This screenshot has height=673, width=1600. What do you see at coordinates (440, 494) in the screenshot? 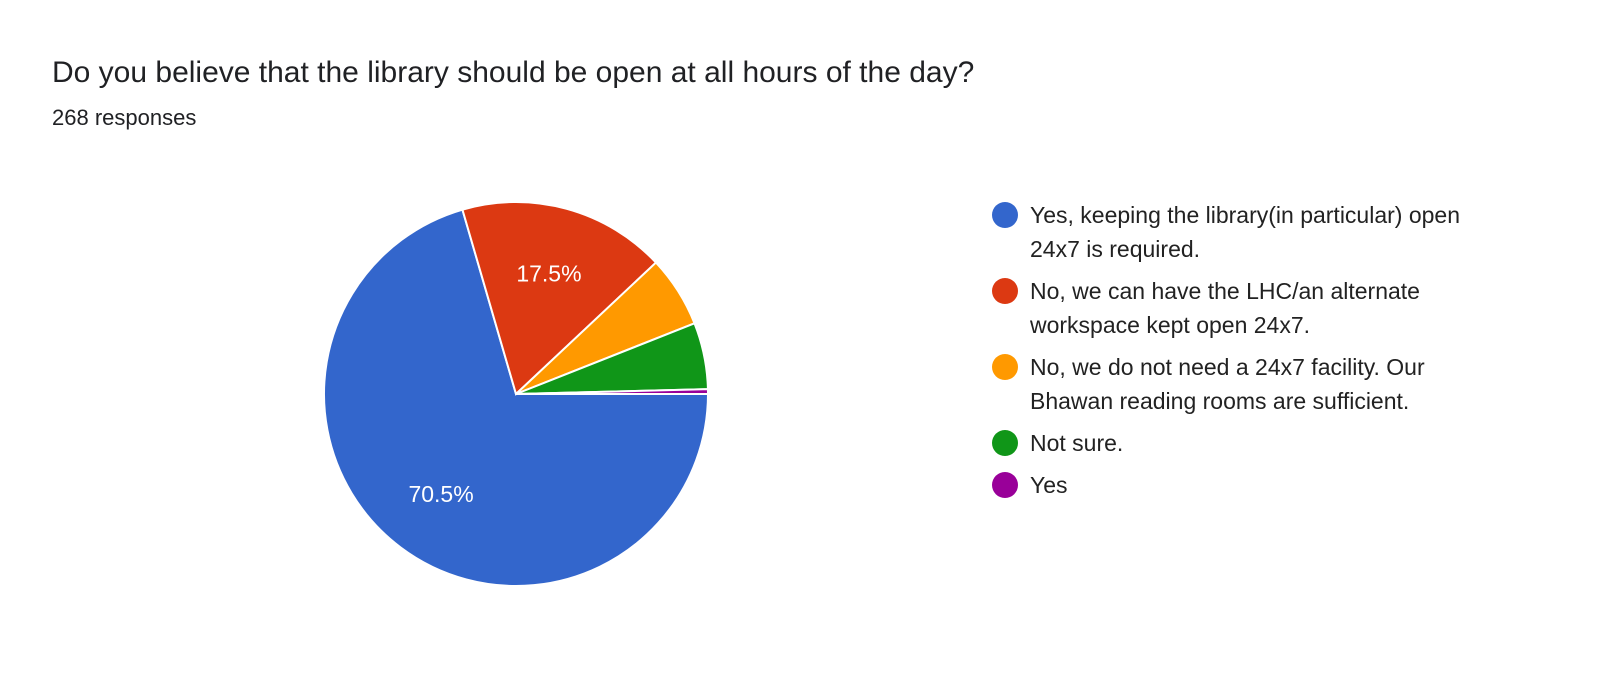
I see `slice-label-0: 70.5%` at bounding box center [440, 494].